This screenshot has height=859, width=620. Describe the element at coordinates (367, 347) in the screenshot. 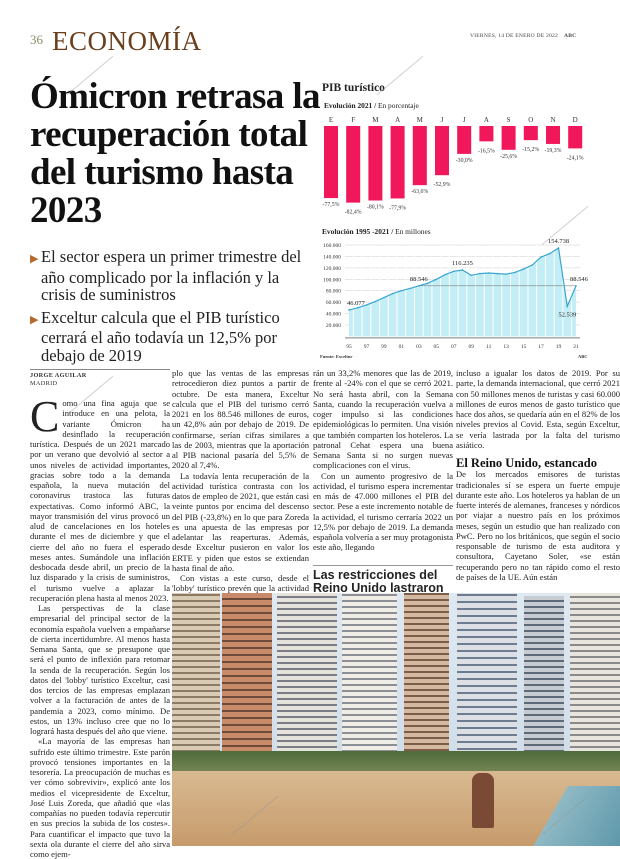

I see `x-tick-label: 97` at that location.